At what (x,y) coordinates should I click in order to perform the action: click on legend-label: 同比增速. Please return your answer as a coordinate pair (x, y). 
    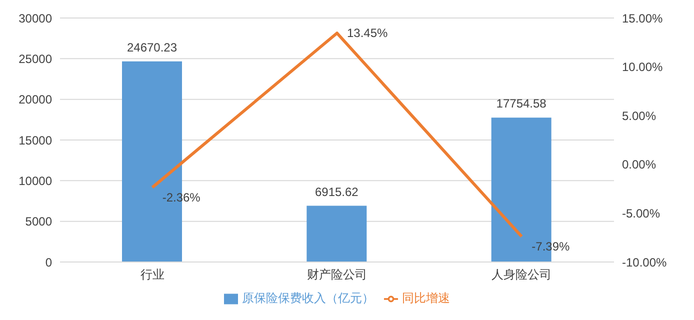
    Looking at the image, I should click on (426, 298).